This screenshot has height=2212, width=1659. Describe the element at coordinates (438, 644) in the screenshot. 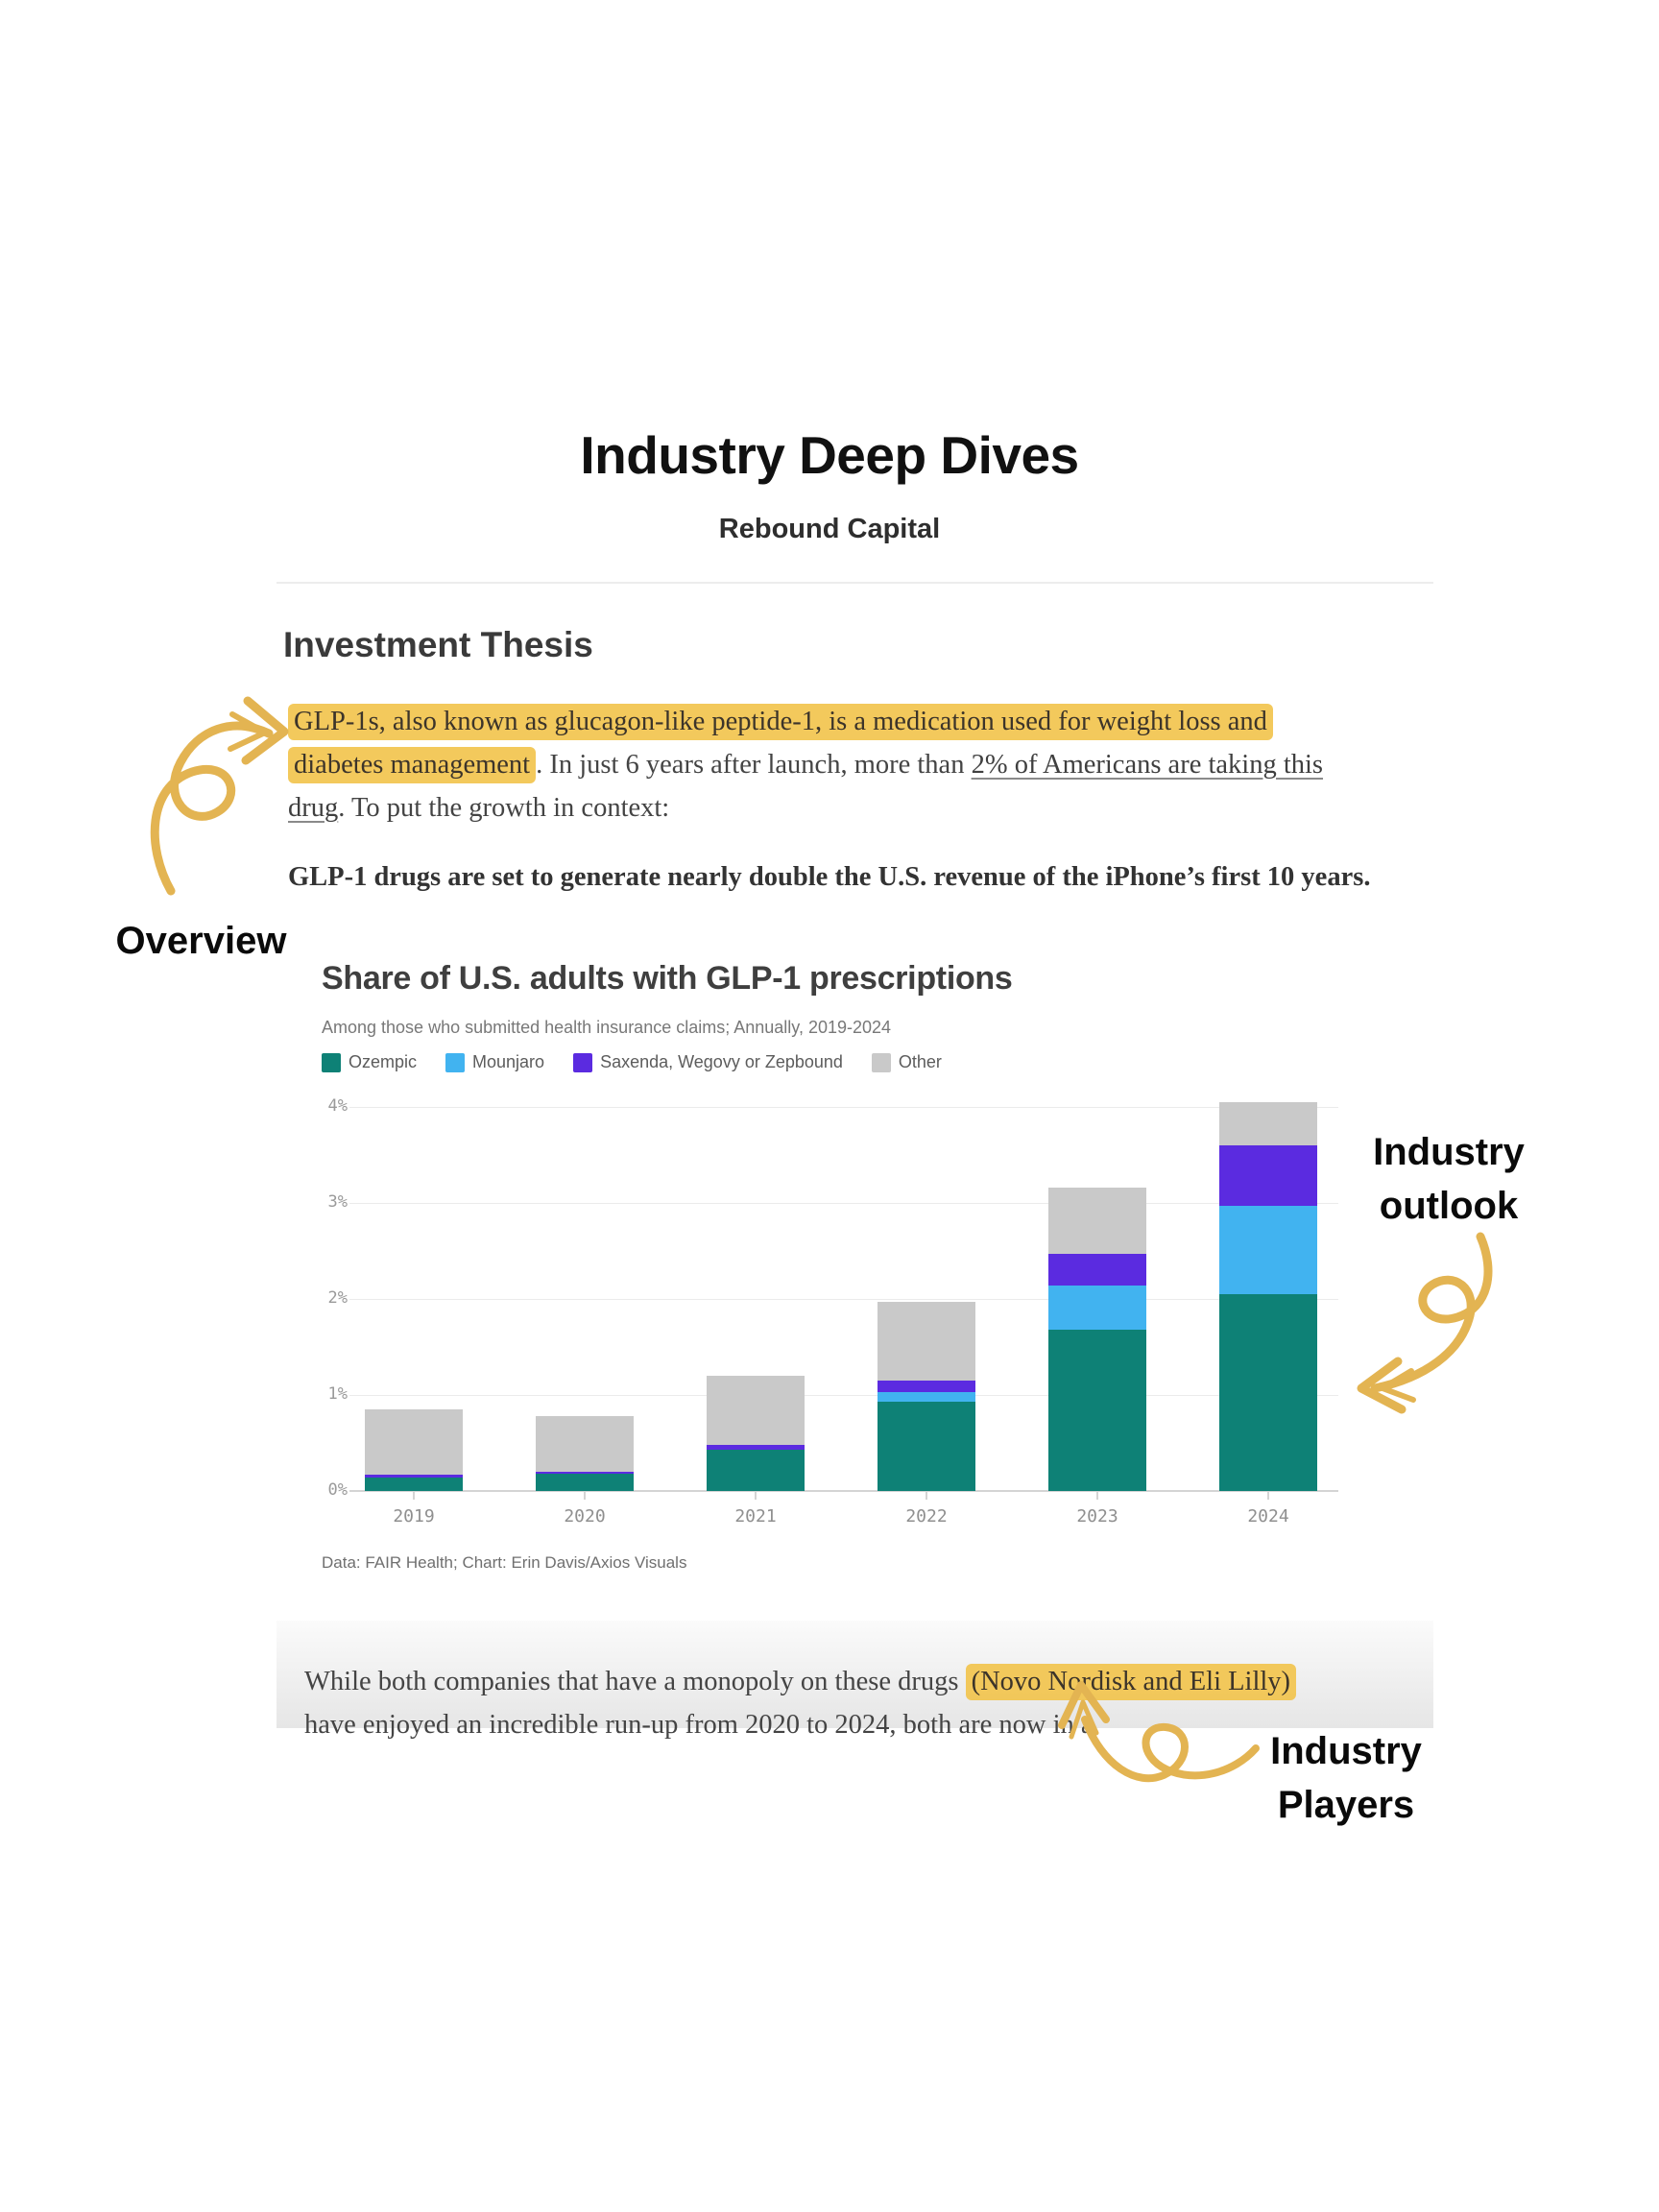

I see `section-heading: Investment Thesis` at that location.